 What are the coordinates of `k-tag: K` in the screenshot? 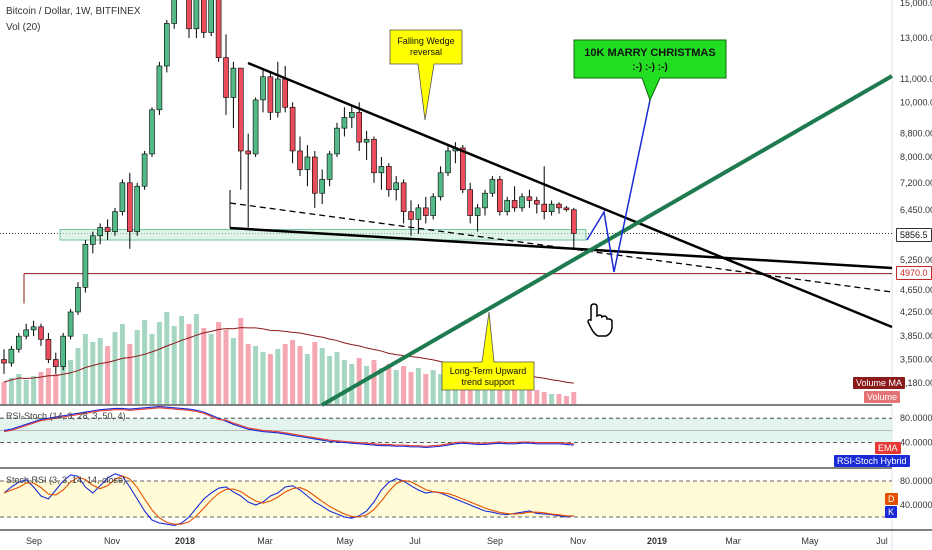 It's located at (891, 512).